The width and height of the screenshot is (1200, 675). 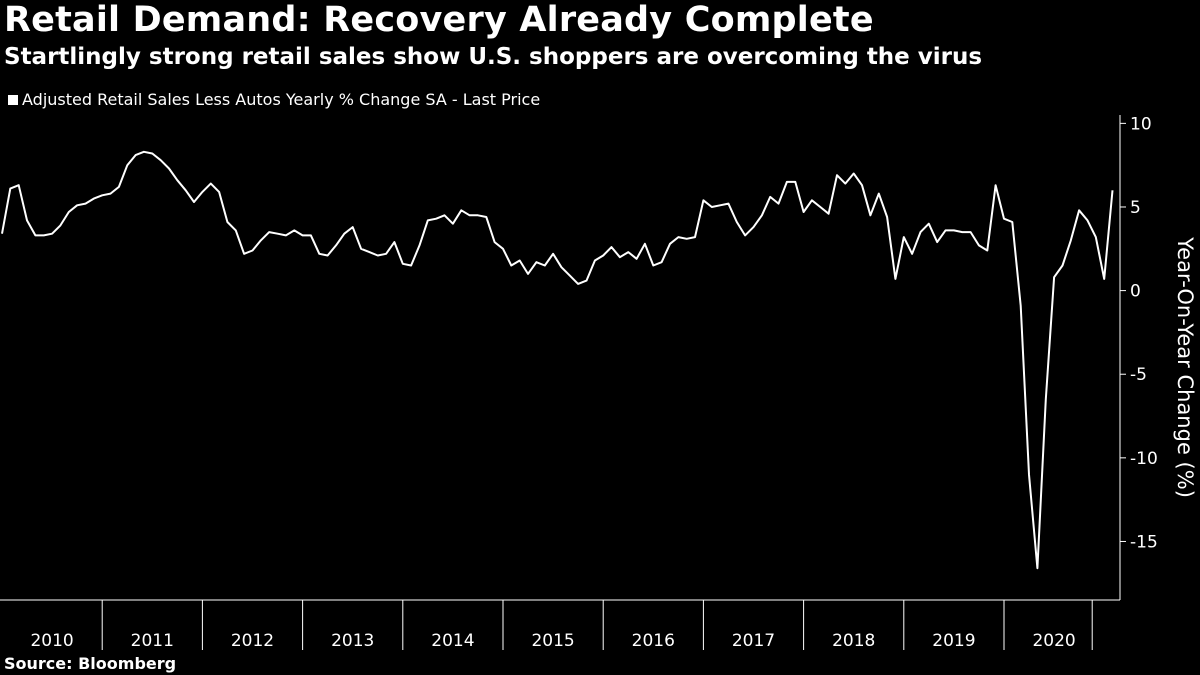 I want to click on y-tick-label: 10, so click(x=1141, y=124).